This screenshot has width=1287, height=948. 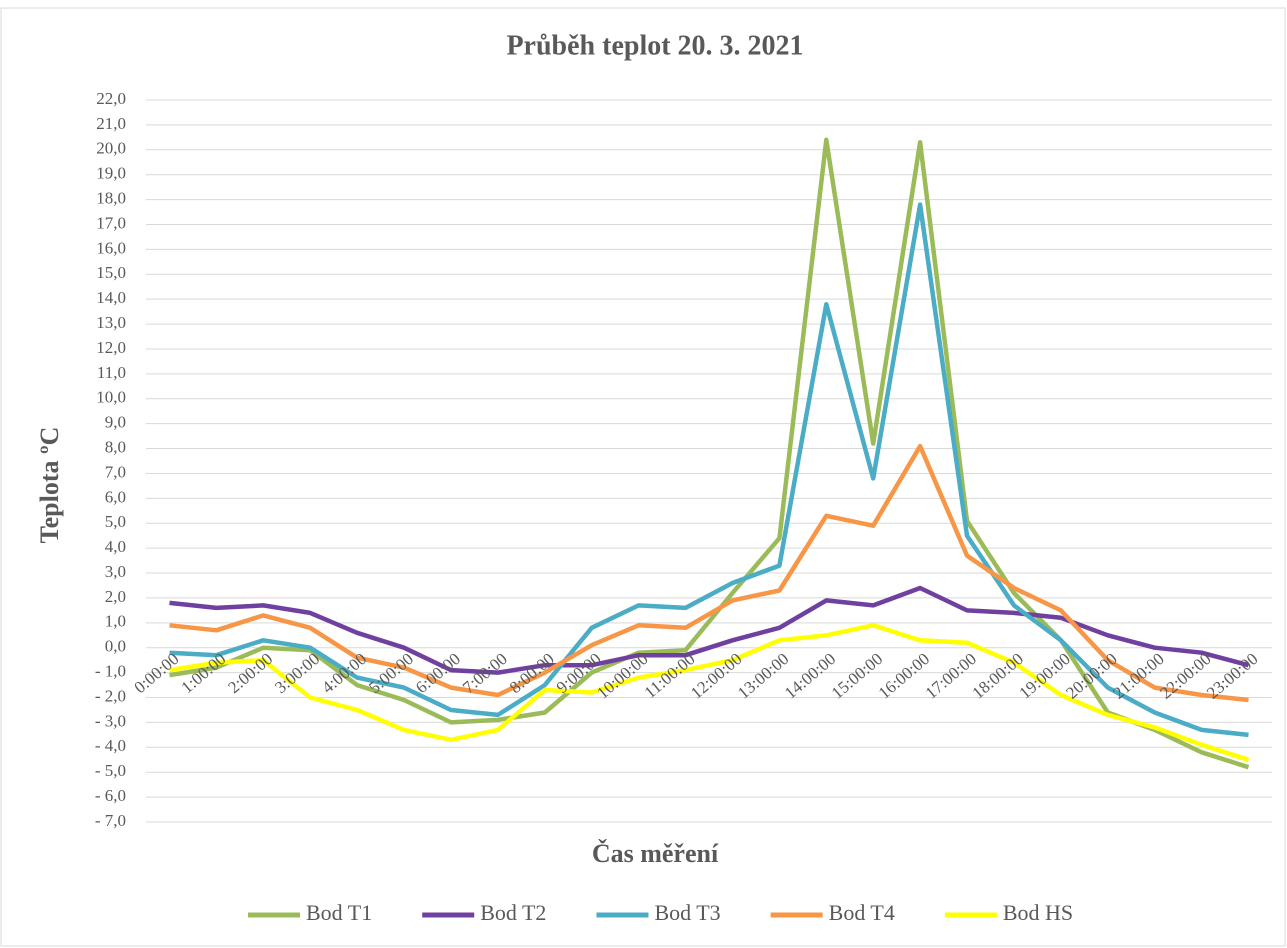 I want to click on y-tick-label: - 2,0, so click(x=110, y=695).